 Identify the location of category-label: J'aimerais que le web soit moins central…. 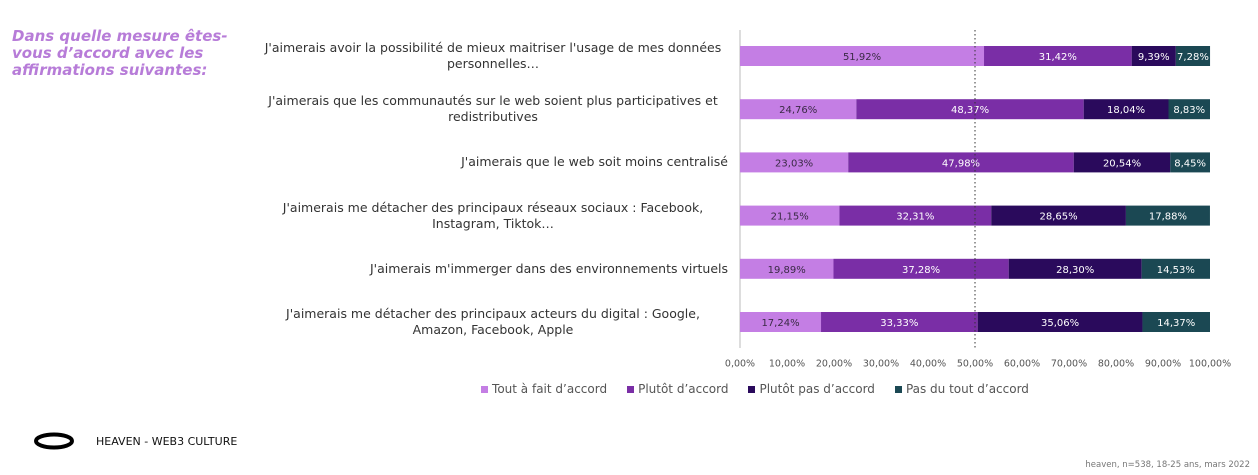
(594, 162).